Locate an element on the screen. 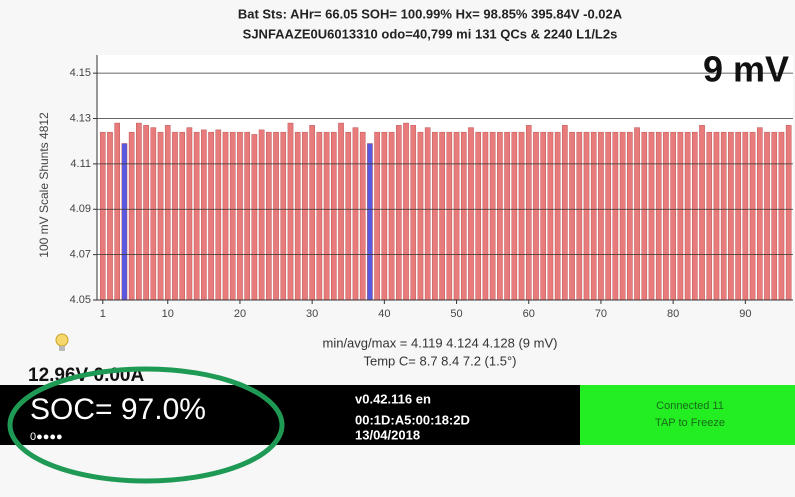 This screenshot has height=497, width=795. y-tick-label: 4.13 is located at coordinates (80, 118).